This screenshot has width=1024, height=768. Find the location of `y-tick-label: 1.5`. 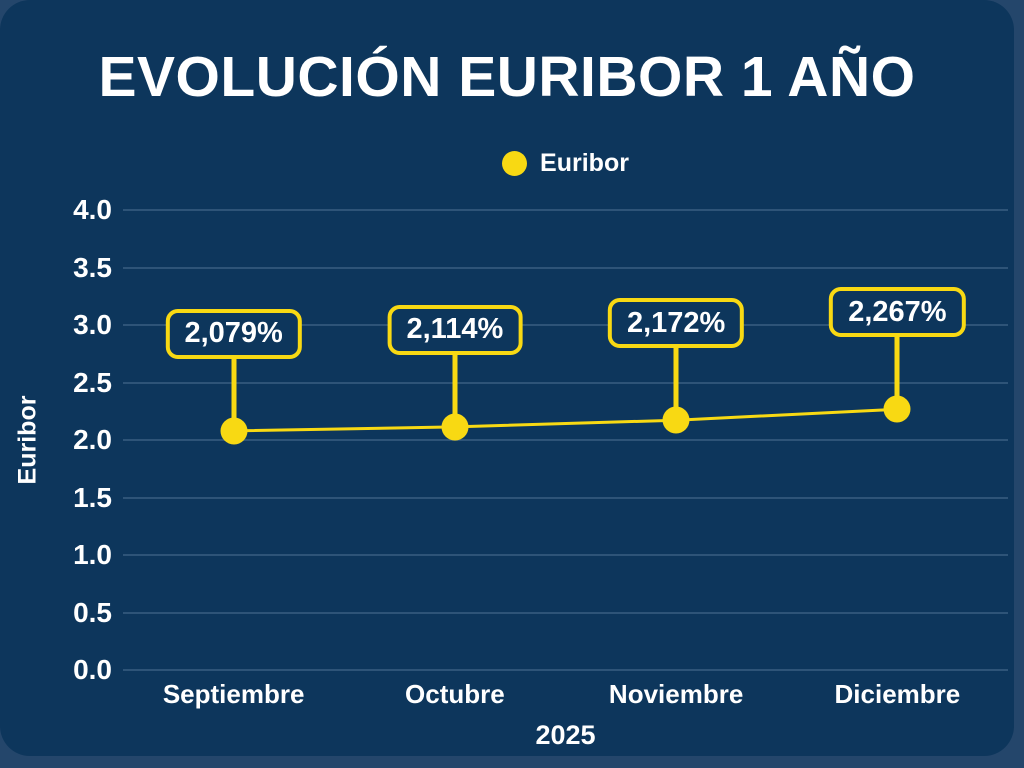

y-tick-label: 1.5 is located at coordinates (92, 497).